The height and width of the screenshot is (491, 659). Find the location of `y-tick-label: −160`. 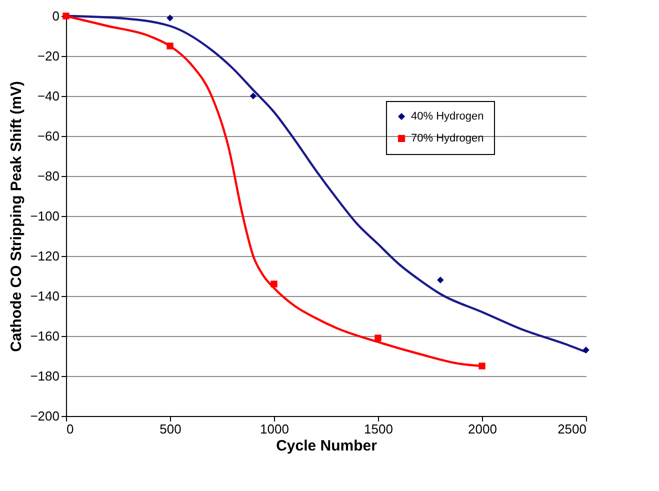

y-tick-label: −160 is located at coordinates (45, 336).